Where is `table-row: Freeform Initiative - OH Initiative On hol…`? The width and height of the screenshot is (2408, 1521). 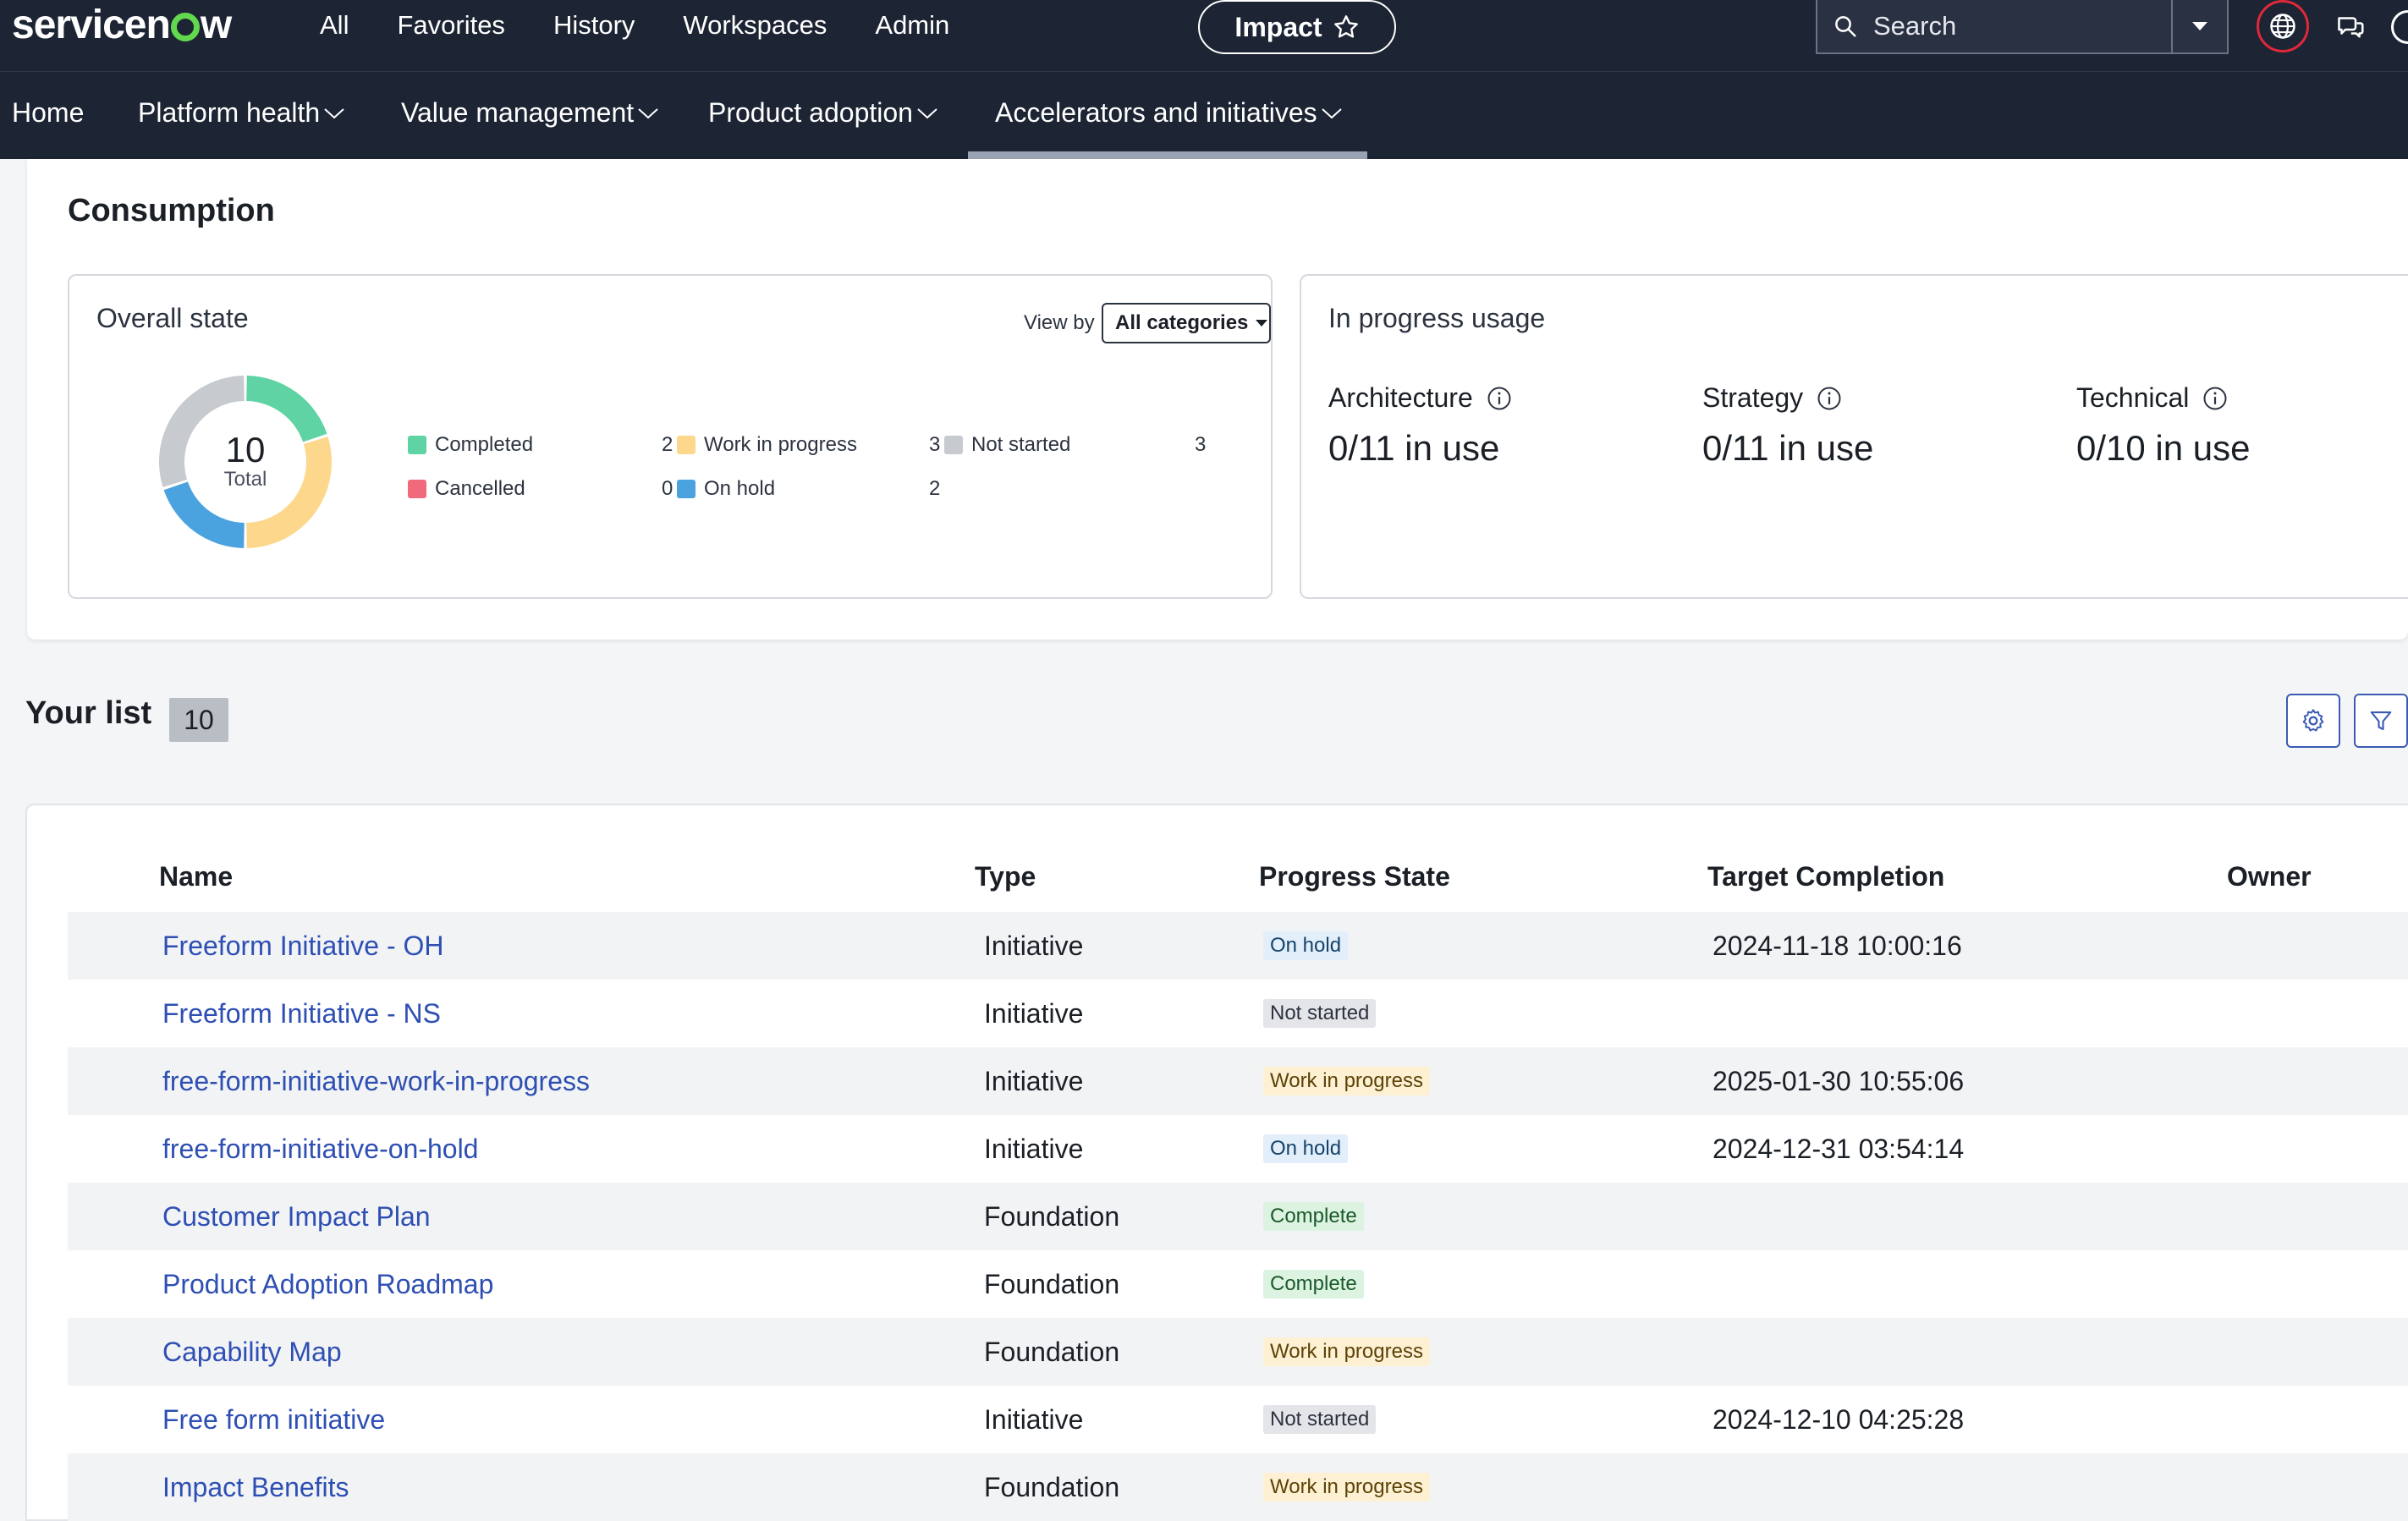
table-row: Freeform Initiative - OH Initiative On hol… is located at coordinates (1238, 946).